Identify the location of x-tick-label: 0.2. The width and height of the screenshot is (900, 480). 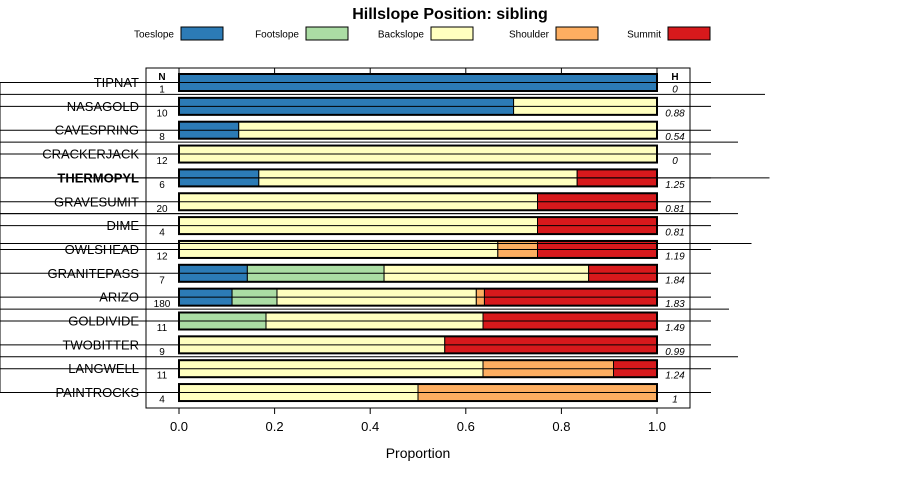
(275, 426).